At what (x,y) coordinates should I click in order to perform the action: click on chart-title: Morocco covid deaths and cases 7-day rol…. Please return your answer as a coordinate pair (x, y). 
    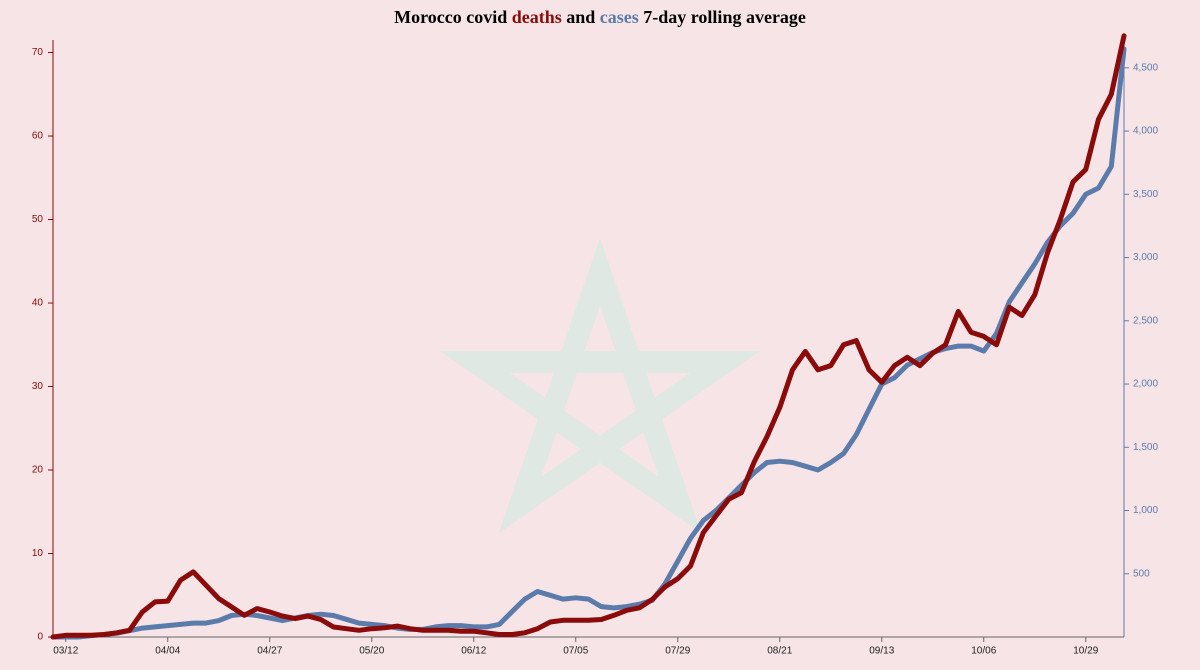
    Looking at the image, I should click on (600, 17).